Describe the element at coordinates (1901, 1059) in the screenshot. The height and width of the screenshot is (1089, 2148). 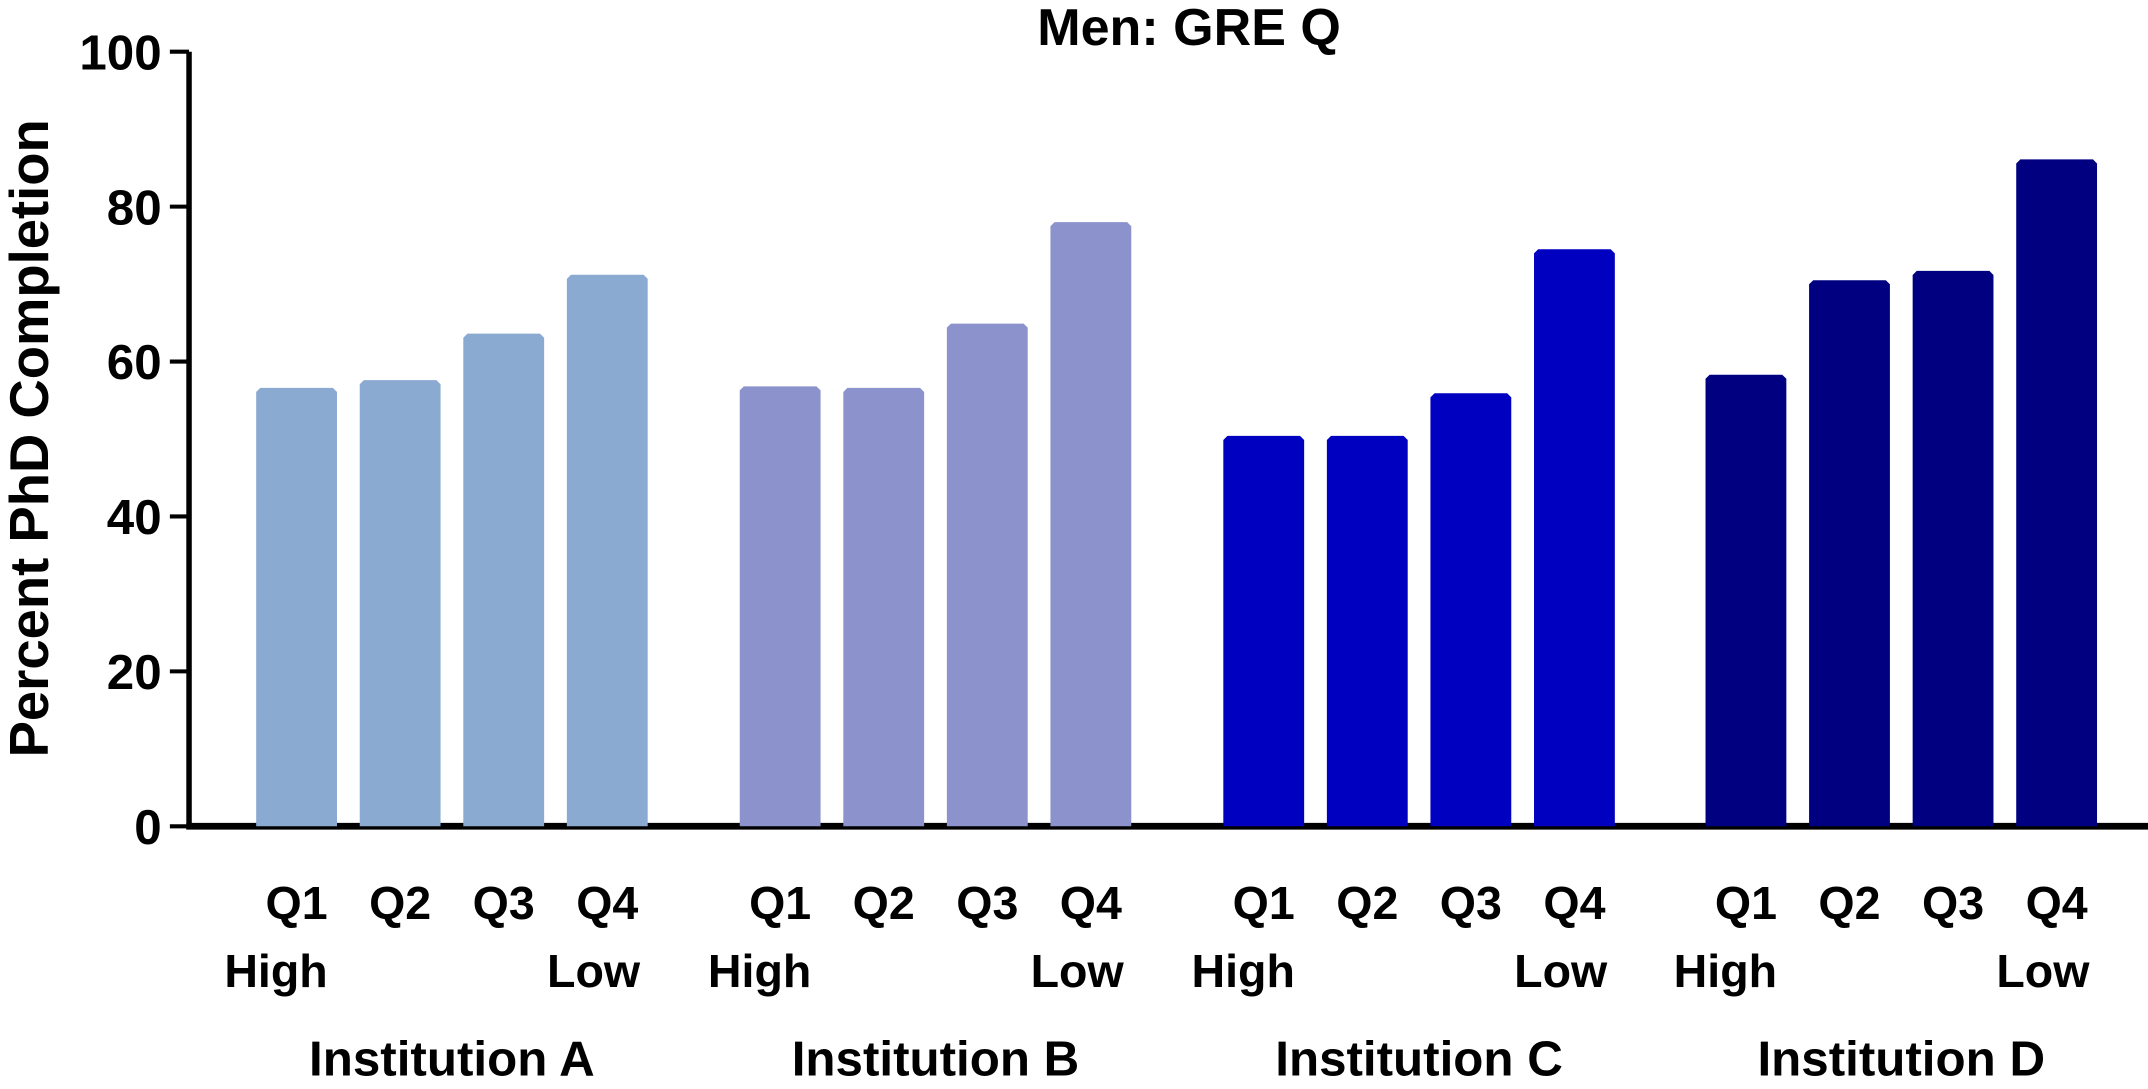
I see `group-label: Institution D` at that location.